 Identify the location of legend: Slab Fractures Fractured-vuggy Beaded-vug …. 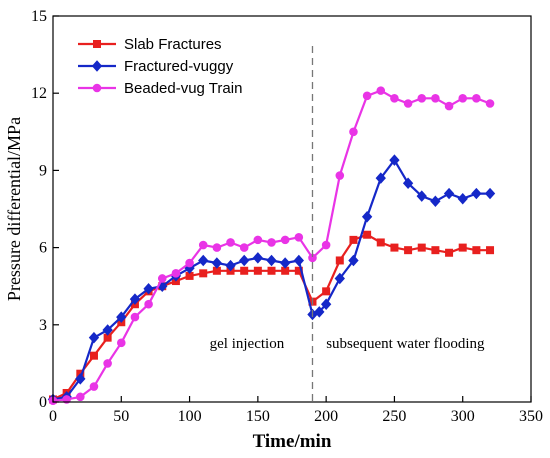
(160, 66).